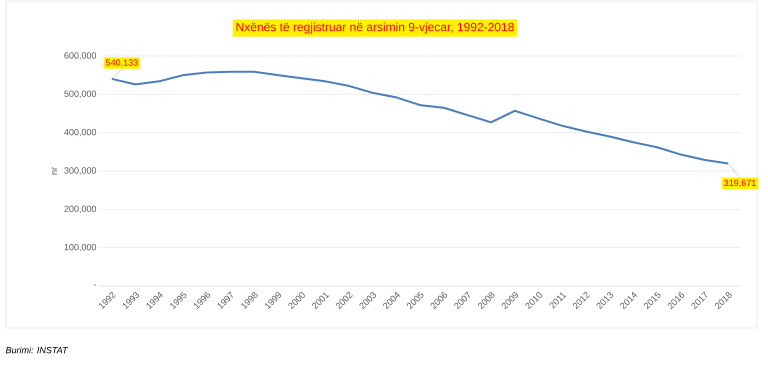  What do you see at coordinates (375, 28) in the screenshot?
I see `chart-title: Nxënës të regjistruar në arsimin 9-vjecar, 1992-2018` at bounding box center [375, 28].